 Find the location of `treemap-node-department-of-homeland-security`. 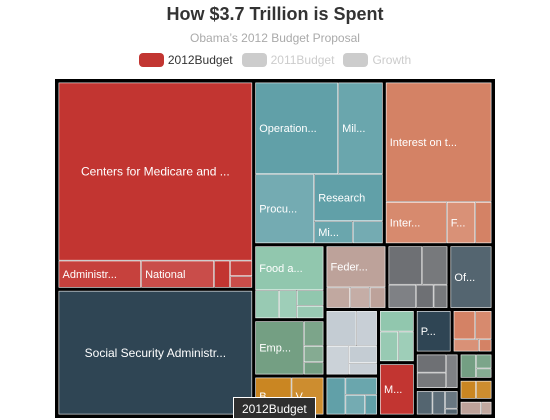

treemap-node-department-of-homeland-security is located at coordinates (351, 396).